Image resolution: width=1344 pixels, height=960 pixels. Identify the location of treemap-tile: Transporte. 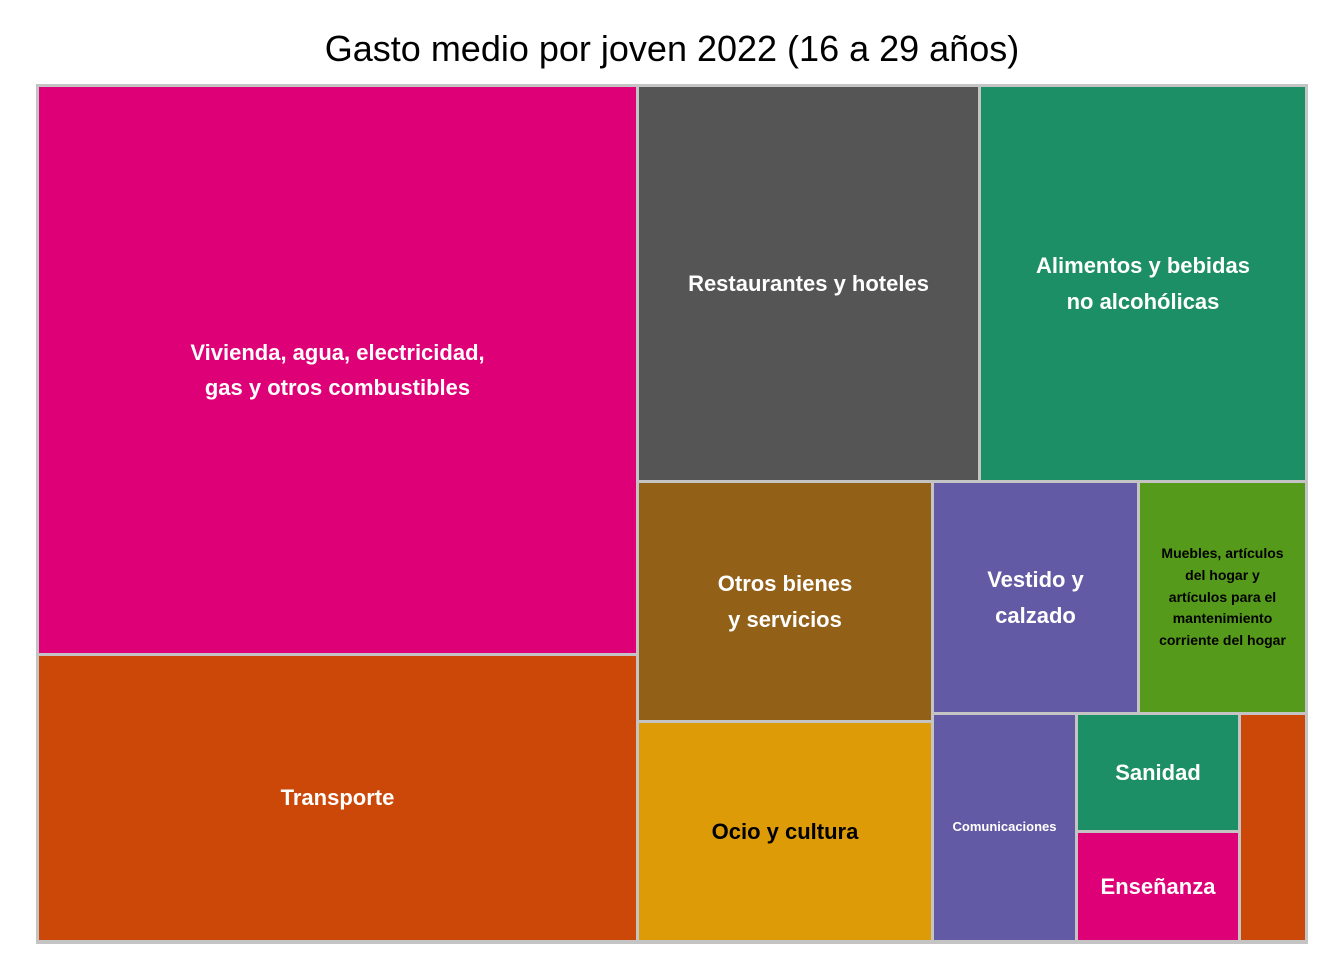
(337, 798).